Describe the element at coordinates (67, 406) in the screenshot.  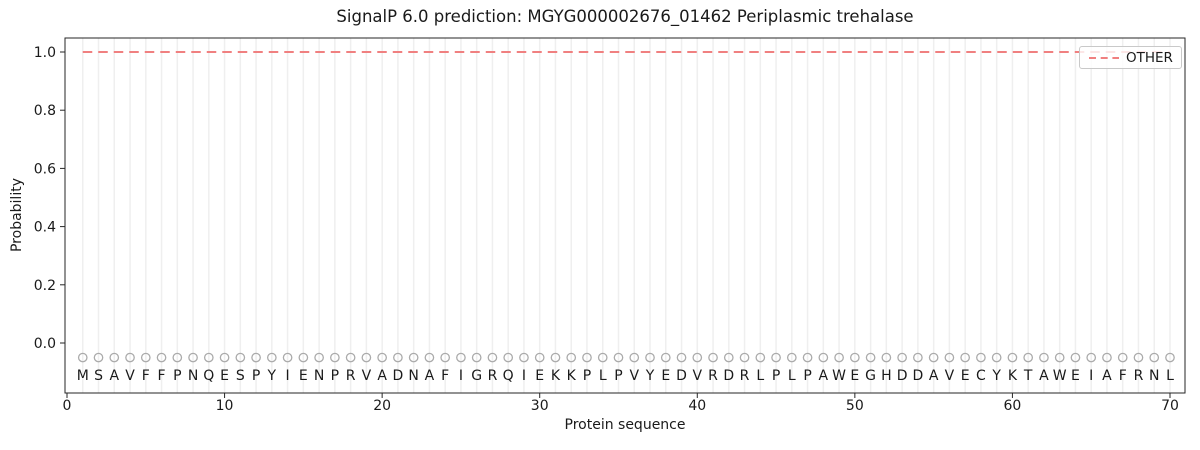
I see `x-tick-label: 0` at that location.